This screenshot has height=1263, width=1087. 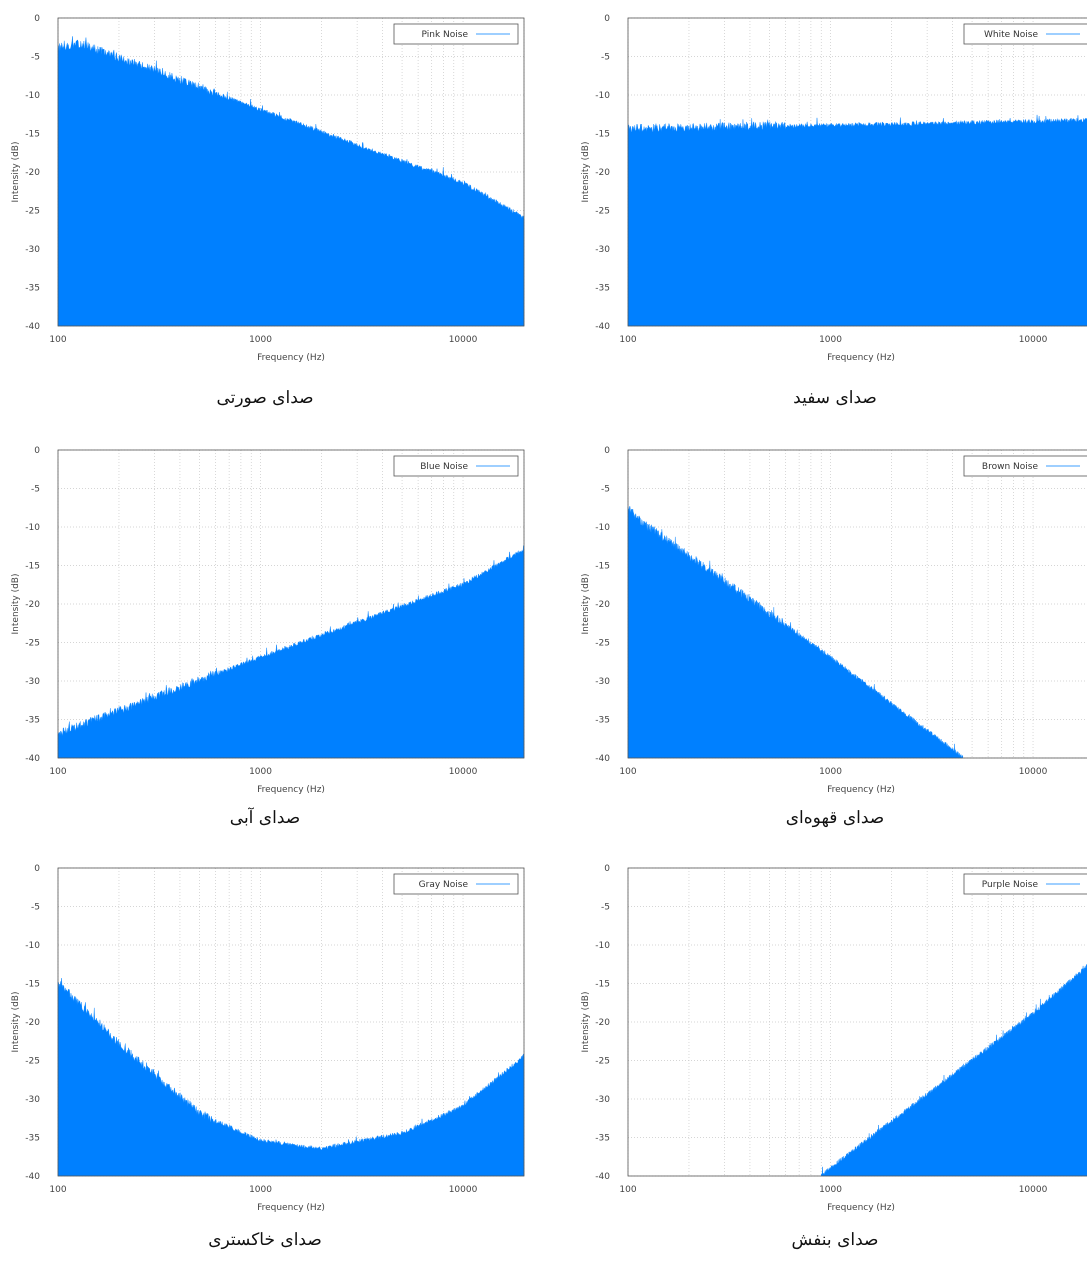 What do you see at coordinates (445, 35) in the screenshot?
I see `legend-entry: Pink Noise` at bounding box center [445, 35].